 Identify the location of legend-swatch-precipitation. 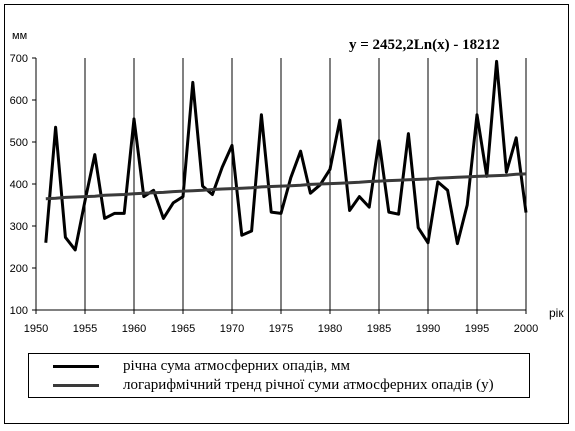
(76, 366).